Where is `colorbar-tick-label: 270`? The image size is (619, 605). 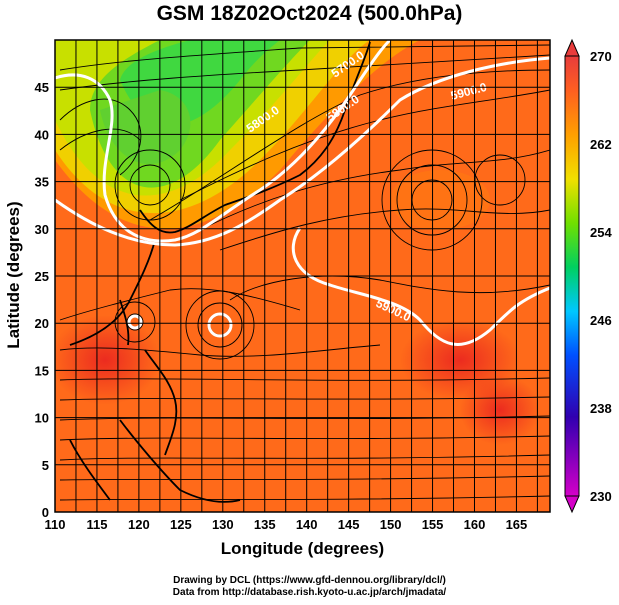
colorbar-tick-label: 270 is located at coordinates (601, 56).